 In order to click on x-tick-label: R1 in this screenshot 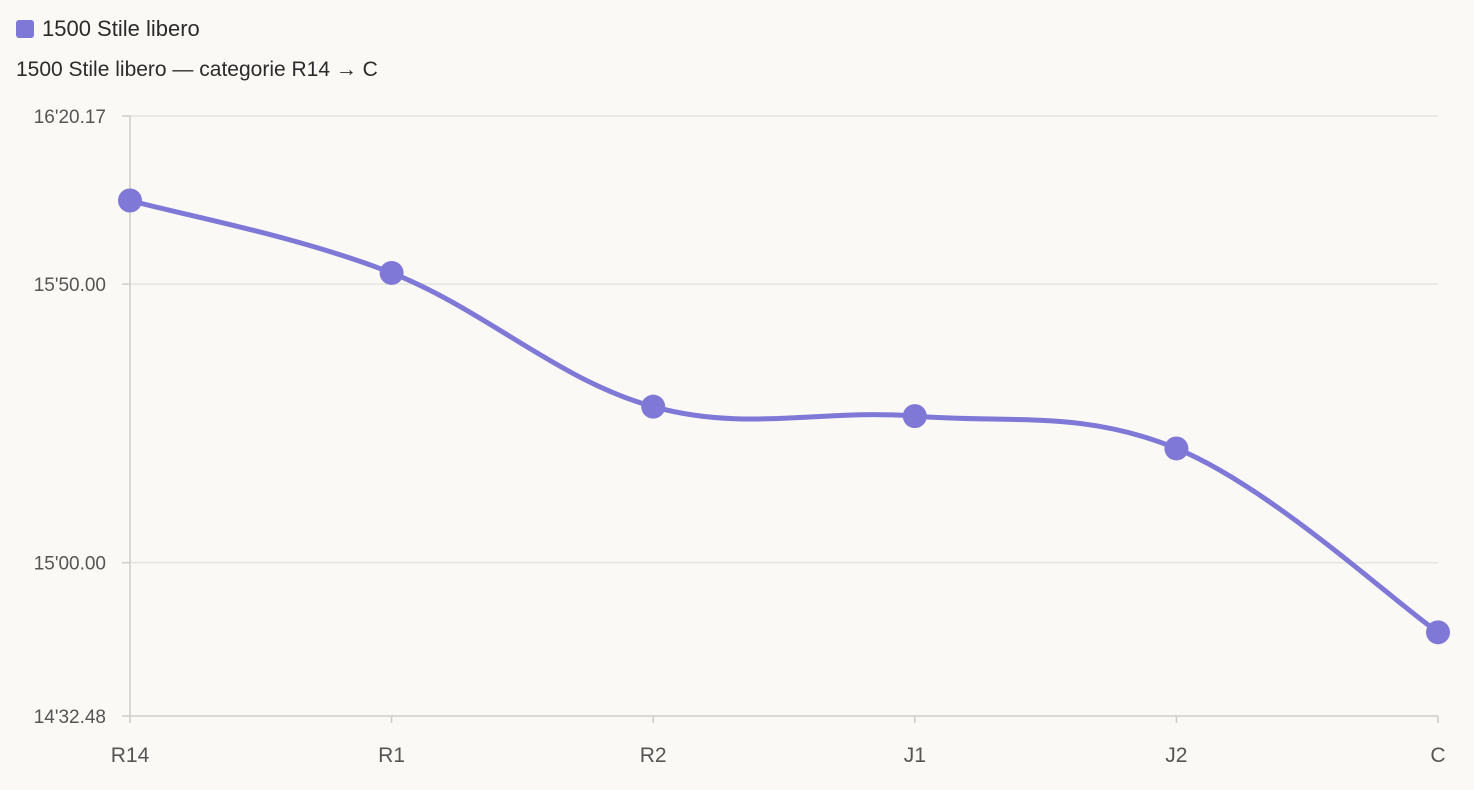, I will do `click(391, 755)`.